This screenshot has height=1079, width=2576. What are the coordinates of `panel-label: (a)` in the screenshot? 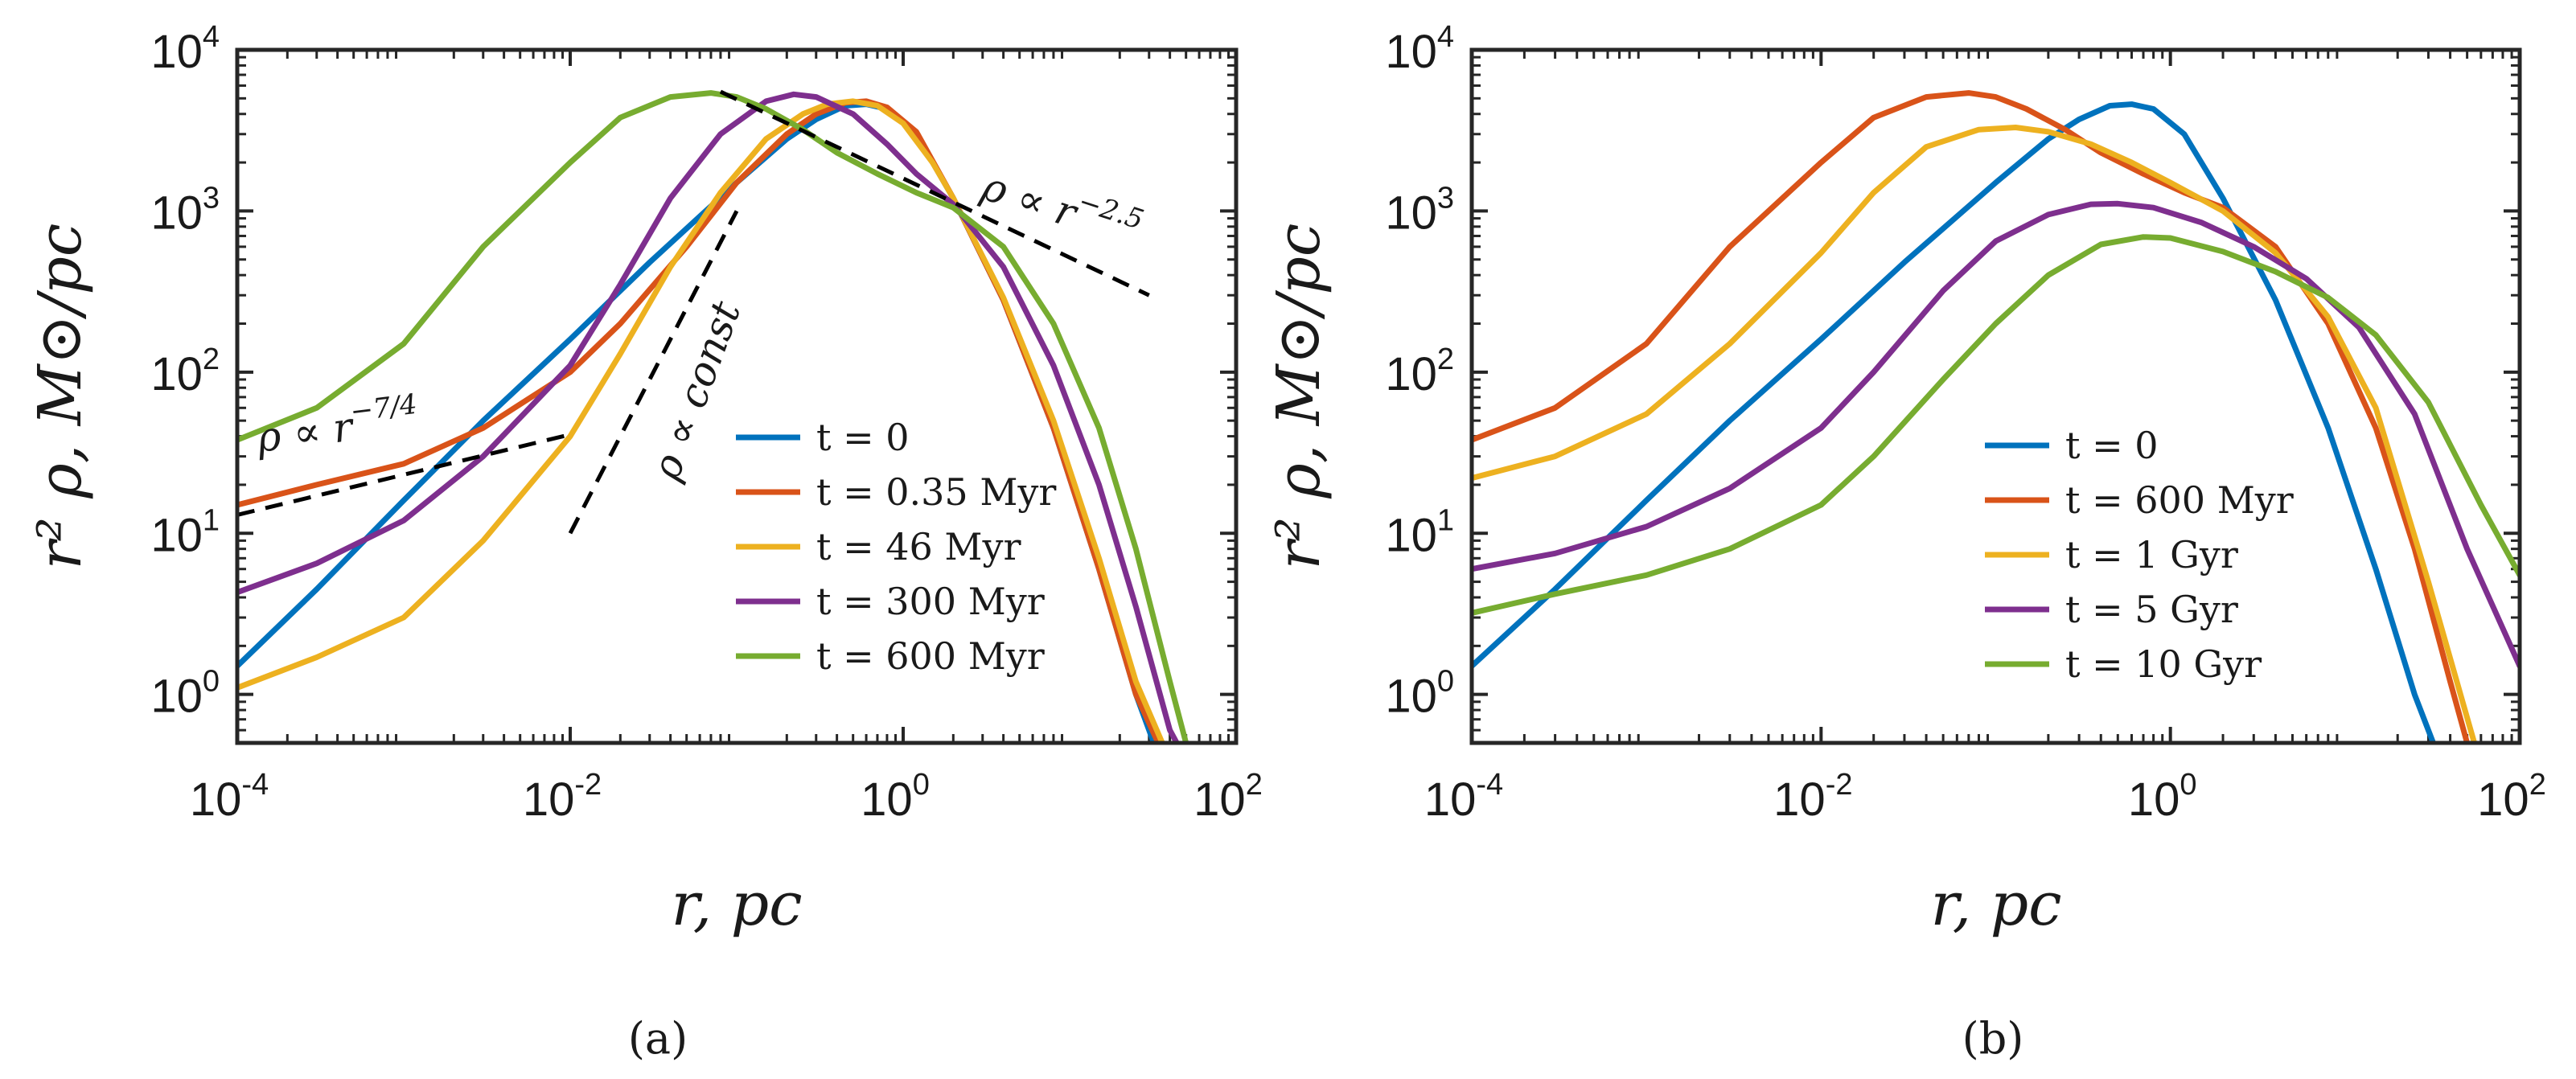 It's located at (658, 1038).